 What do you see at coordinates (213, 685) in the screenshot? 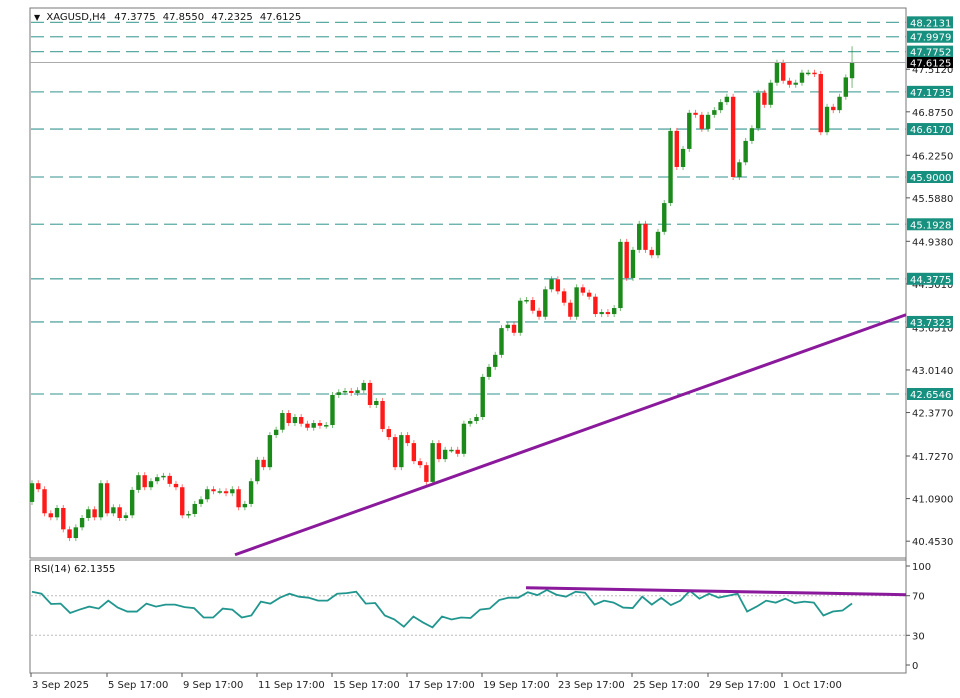
I see `time-tick-label: 9 Sep 17:00` at bounding box center [213, 685].